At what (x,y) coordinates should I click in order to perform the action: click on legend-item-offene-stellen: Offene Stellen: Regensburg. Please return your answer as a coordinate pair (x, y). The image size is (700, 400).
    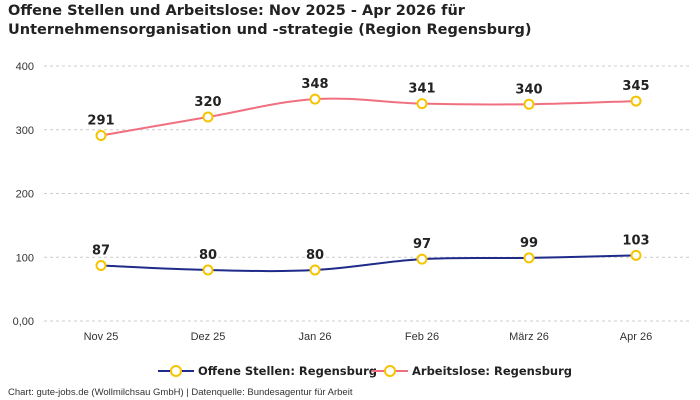
    Looking at the image, I should click on (267, 371).